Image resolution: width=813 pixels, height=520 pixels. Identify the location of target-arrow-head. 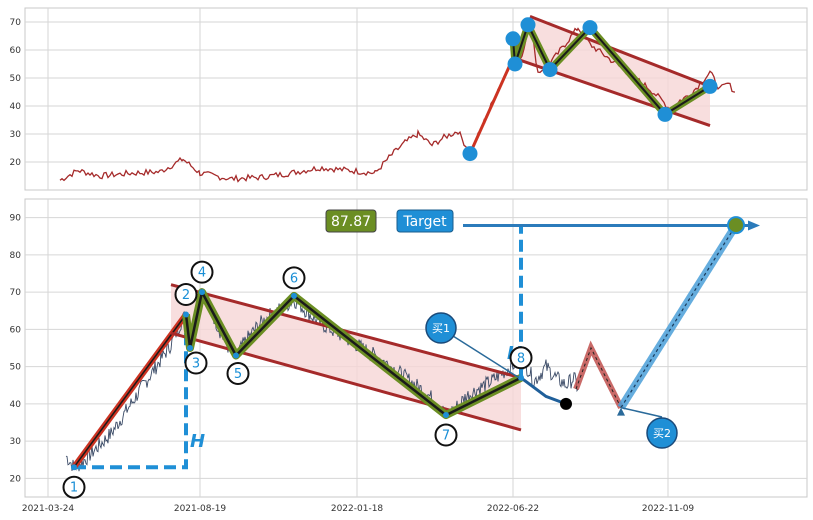
(754, 225).